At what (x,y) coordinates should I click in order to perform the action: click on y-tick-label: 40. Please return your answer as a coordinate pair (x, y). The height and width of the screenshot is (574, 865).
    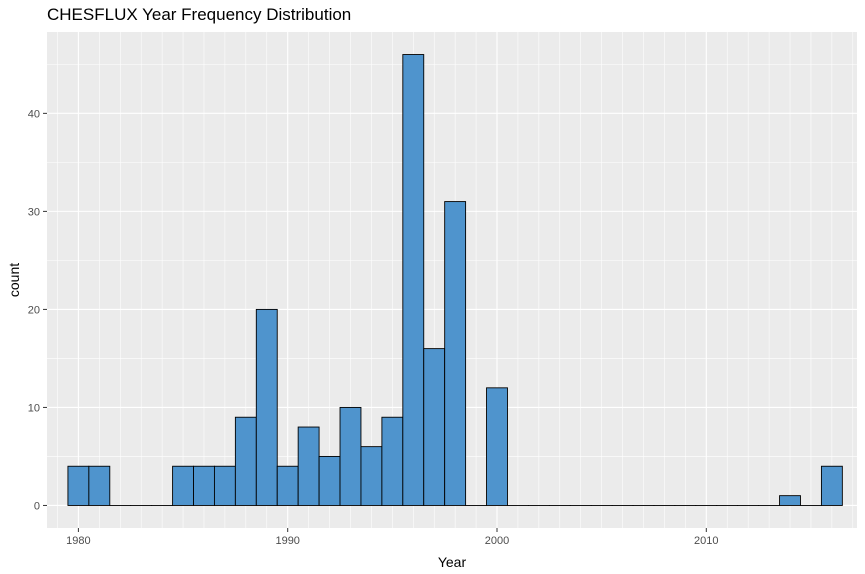
    Looking at the image, I should click on (34, 114).